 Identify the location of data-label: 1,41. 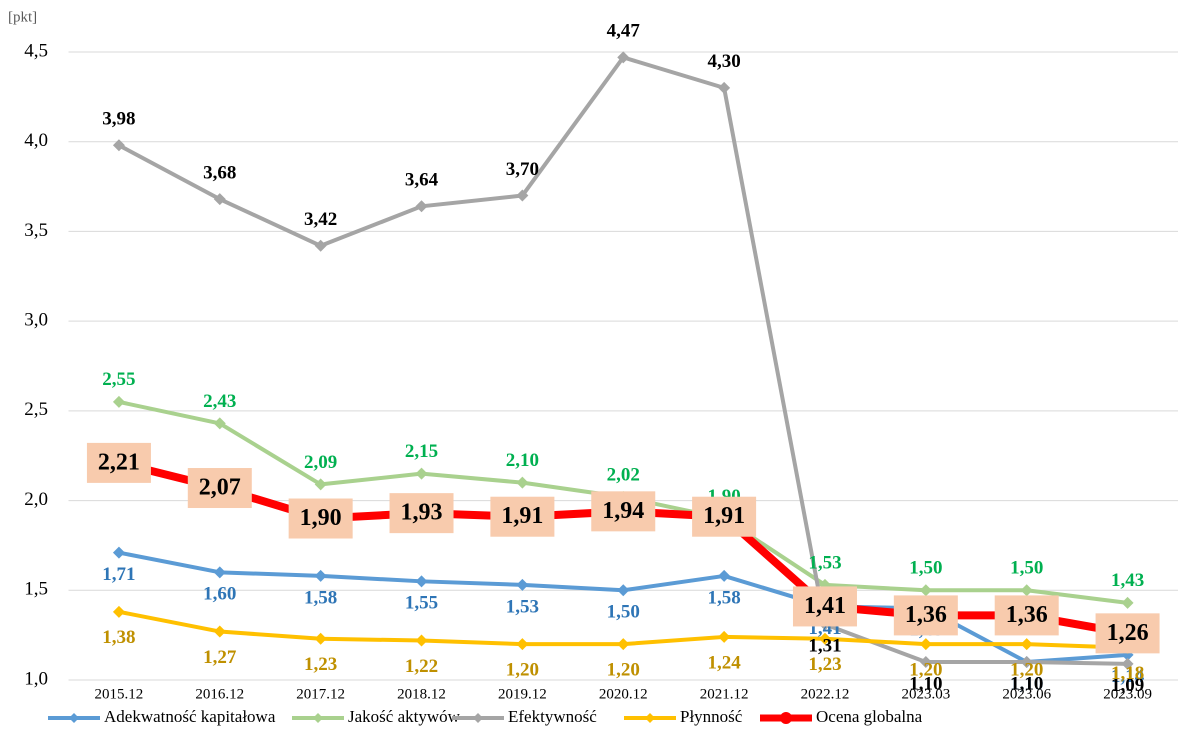
(825, 606).